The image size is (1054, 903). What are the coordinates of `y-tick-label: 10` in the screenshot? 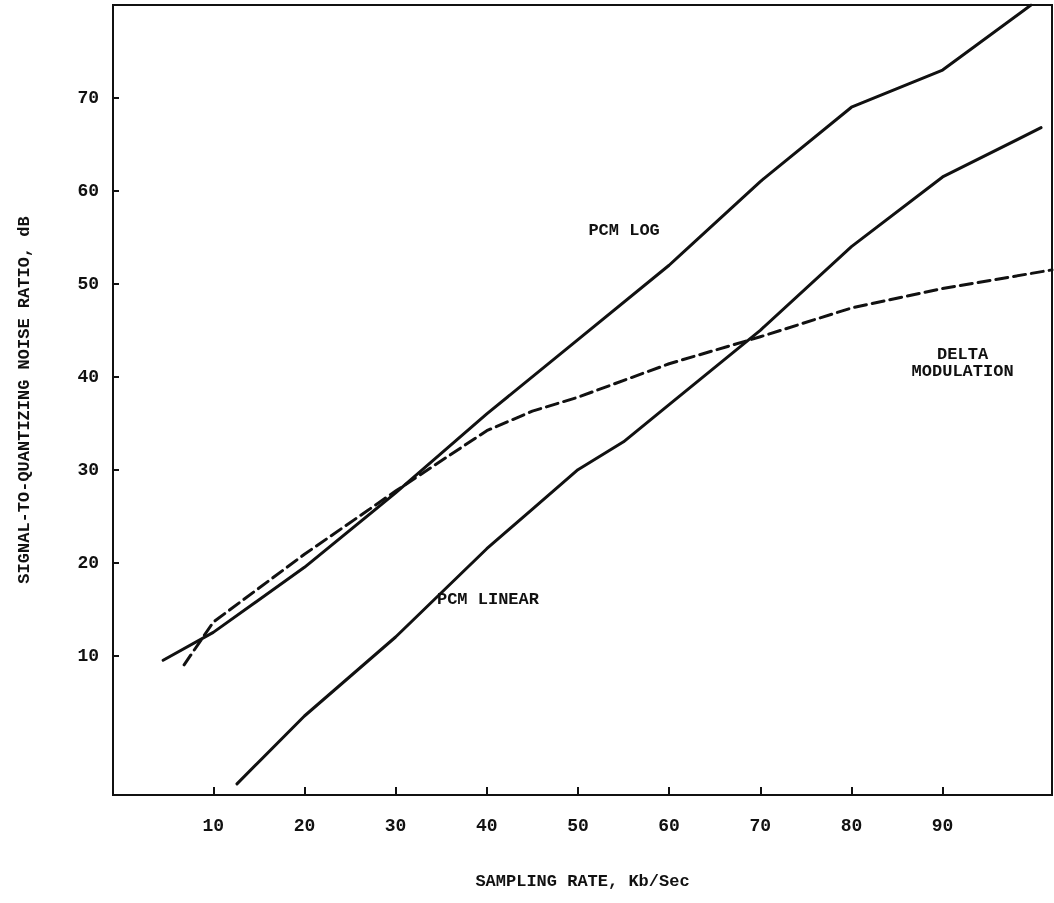 It's located at (88, 655).